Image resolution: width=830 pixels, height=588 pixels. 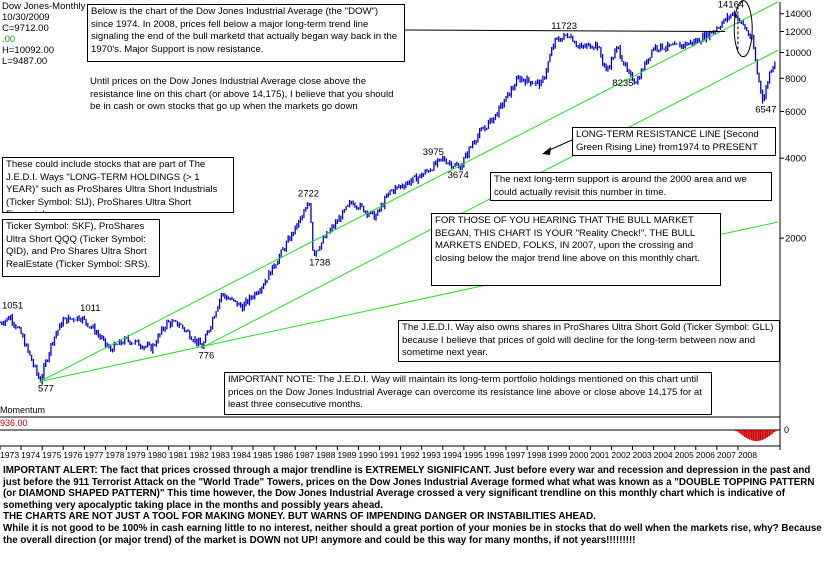 I want to click on x-tick-label: 1980, so click(x=157, y=455).